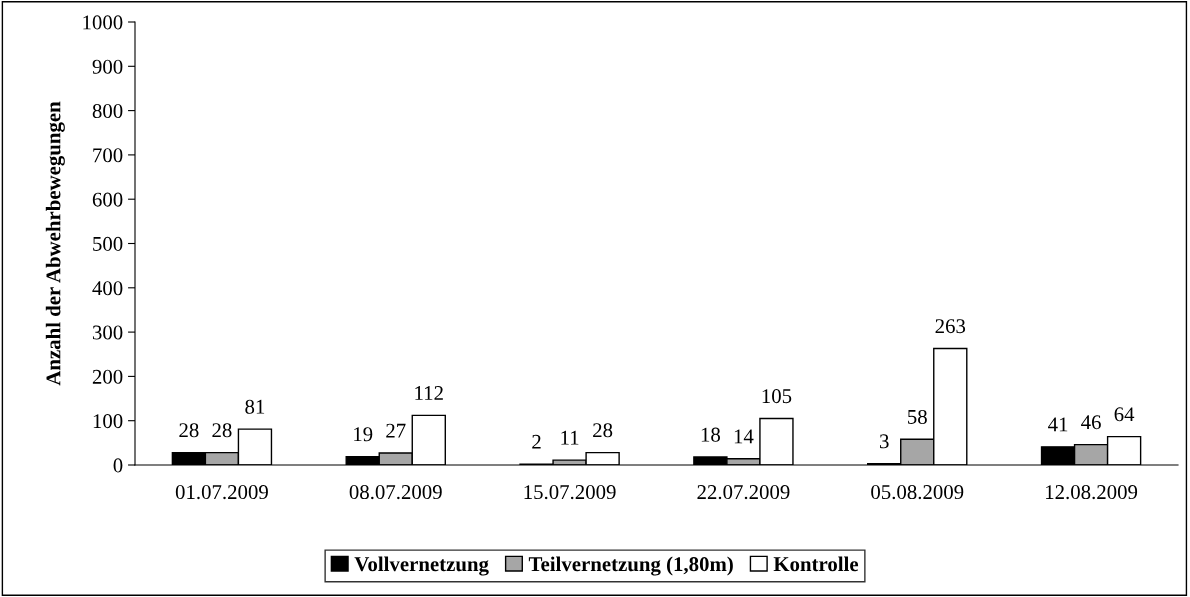 Image resolution: width=1190 pixels, height=597 pixels. I want to click on legend-label: Kontrolle, so click(816, 564).